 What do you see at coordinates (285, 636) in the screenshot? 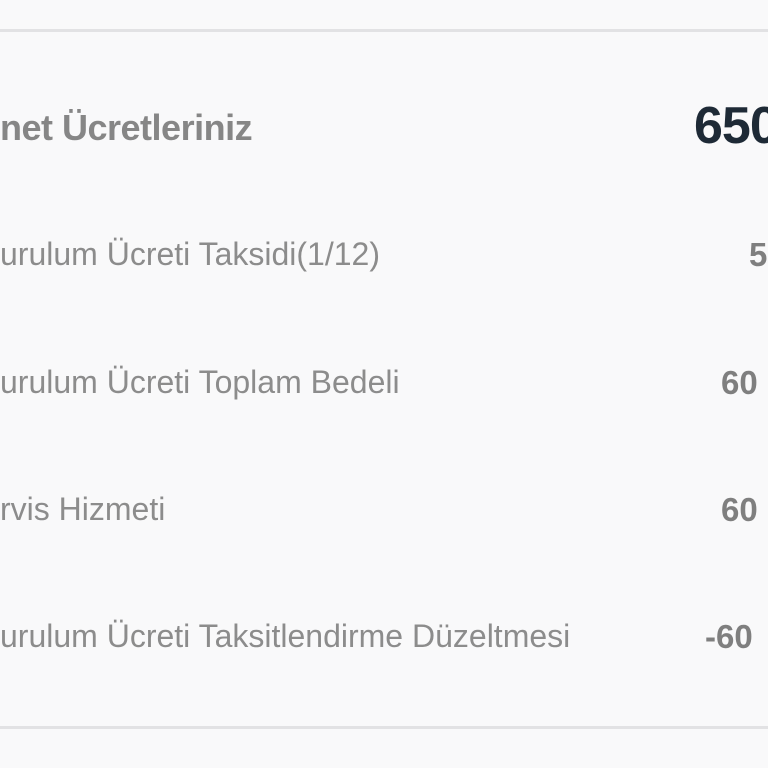
I see `fee-label: urulum Ücreti Taksitlendirme Düzeltmesi` at bounding box center [285, 636].